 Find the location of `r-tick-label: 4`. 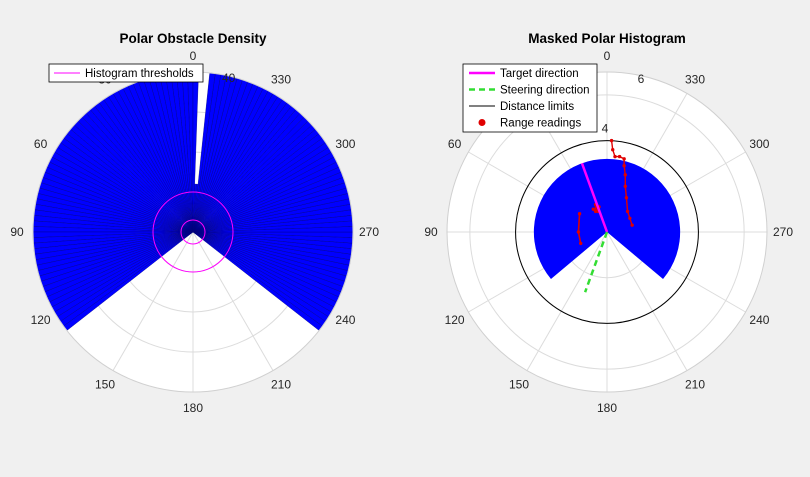

r-tick-label: 4 is located at coordinates (605, 129).